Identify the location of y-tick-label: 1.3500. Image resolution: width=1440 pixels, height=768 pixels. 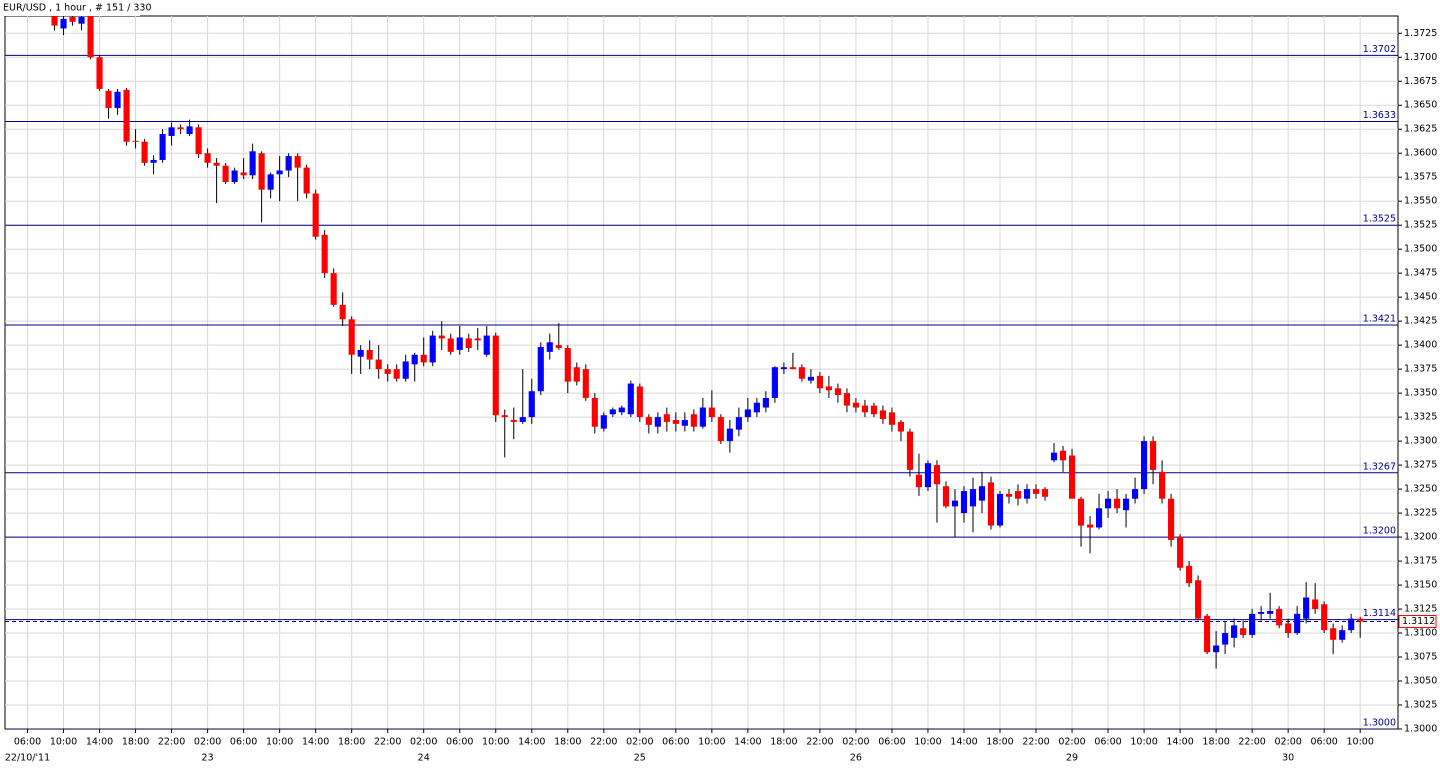
(1420, 249).